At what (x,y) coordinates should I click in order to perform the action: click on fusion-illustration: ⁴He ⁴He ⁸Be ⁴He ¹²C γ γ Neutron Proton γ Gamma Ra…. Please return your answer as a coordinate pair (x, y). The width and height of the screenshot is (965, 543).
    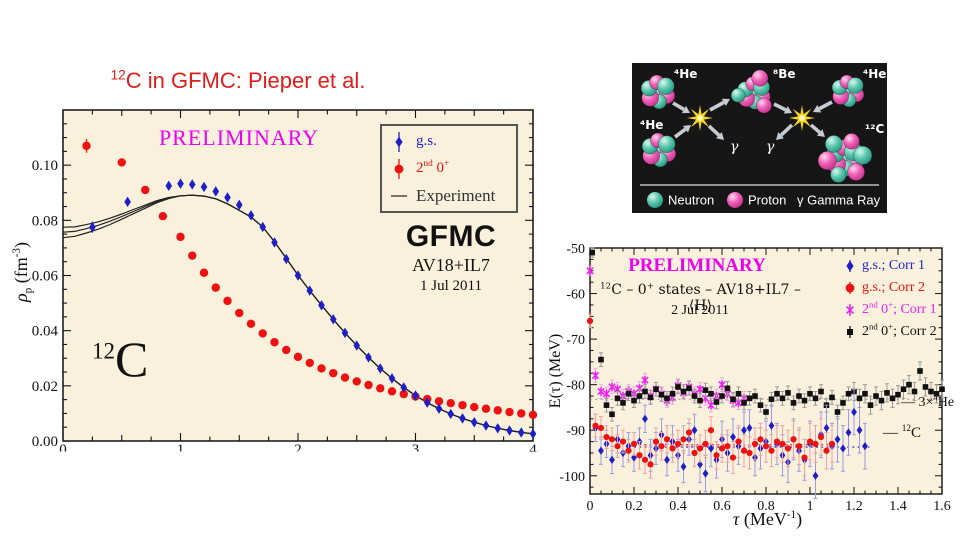
    Looking at the image, I should click on (759, 138).